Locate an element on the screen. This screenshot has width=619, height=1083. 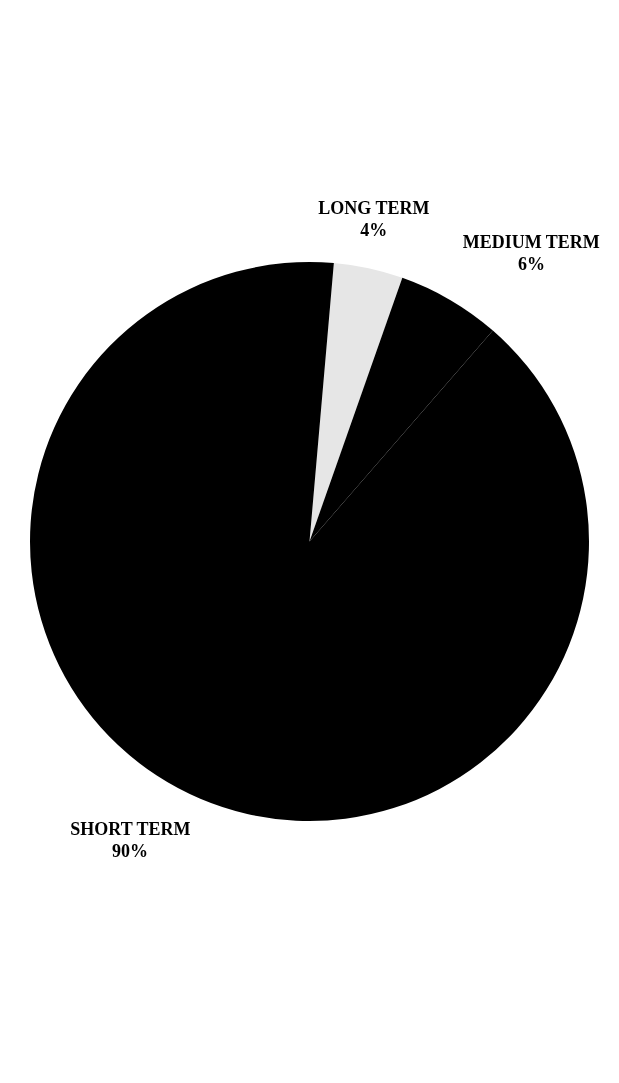
data-label: 4% is located at coordinates (374, 229).